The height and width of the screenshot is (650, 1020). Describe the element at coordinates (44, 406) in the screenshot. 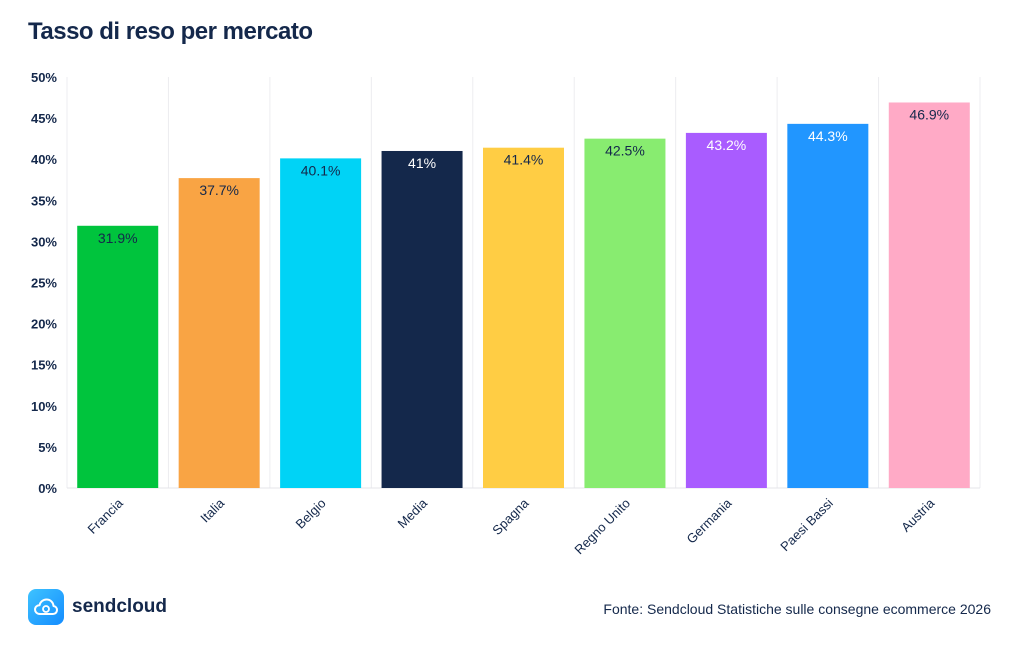

I see `y-tick-label: 10%` at that location.